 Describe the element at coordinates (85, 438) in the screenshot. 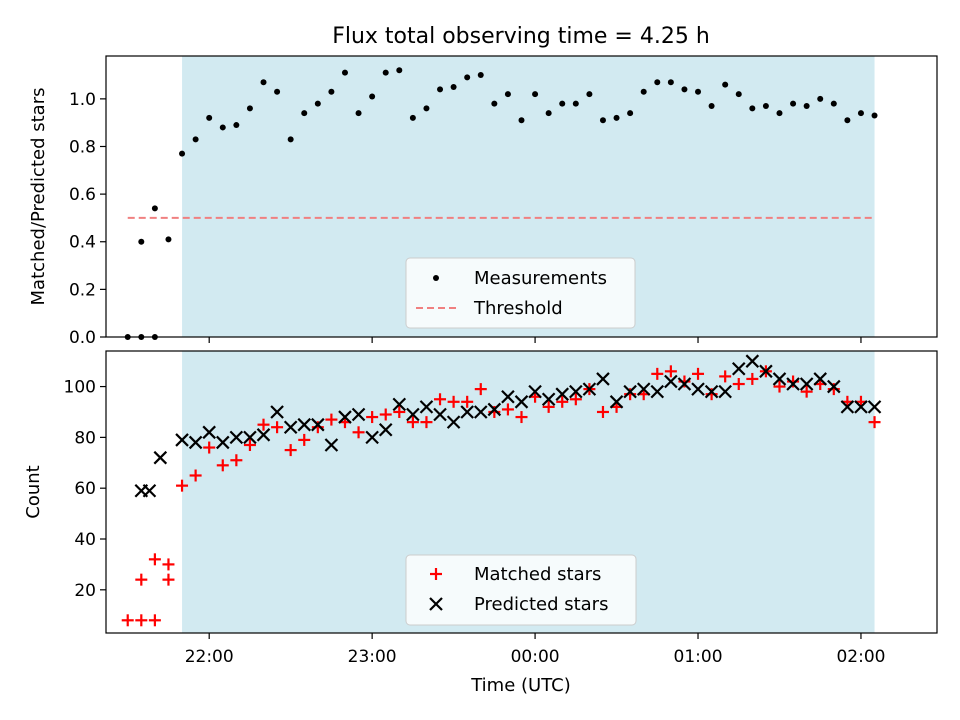

I see `y-tick-label: 80` at that location.